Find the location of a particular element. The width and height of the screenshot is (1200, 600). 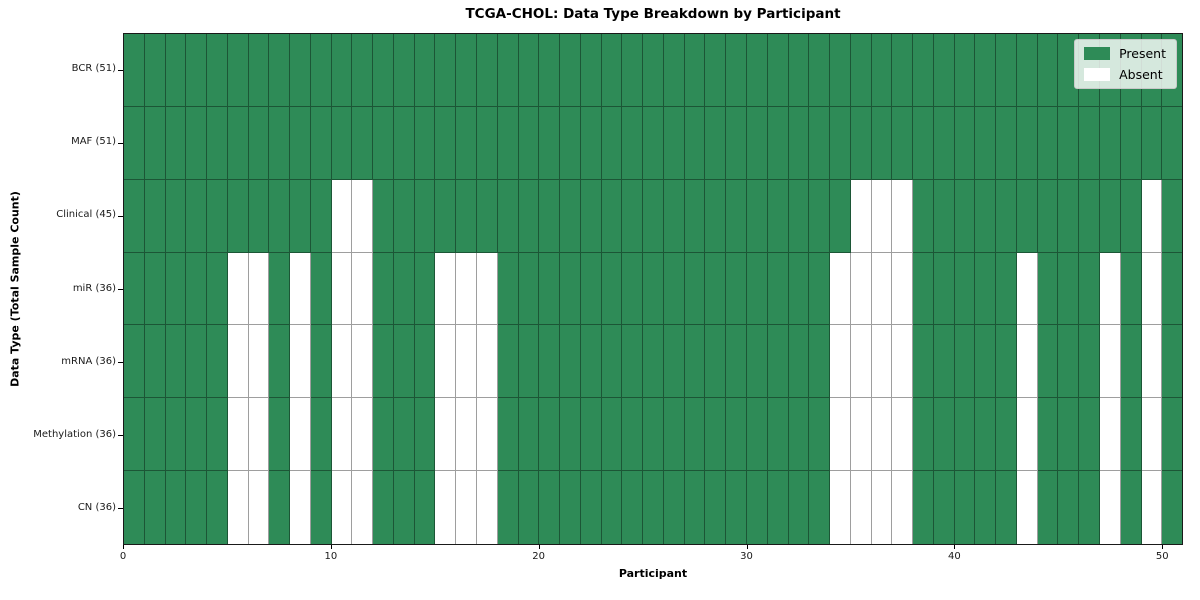

y-tick-mark-mRNA is located at coordinates (120, 363).